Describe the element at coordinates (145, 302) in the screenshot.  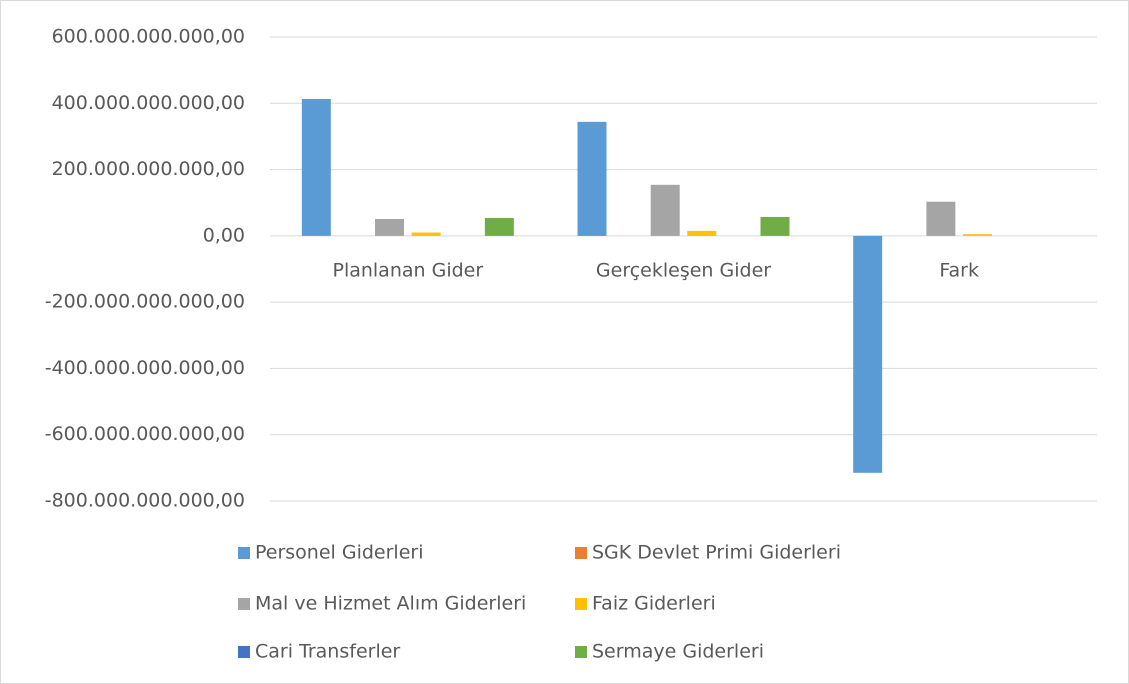
I see `y-tick-label: -200.000.000.000,00` at that location.